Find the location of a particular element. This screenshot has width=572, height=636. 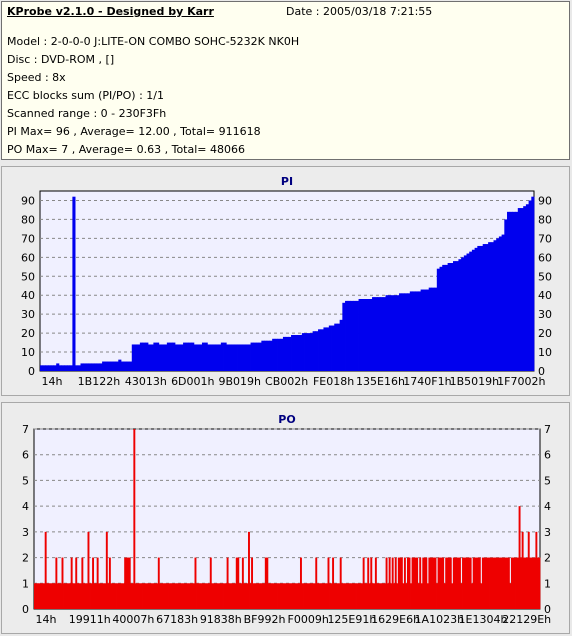

x-tick-label: 67183h is located at coordinates (177, 619).